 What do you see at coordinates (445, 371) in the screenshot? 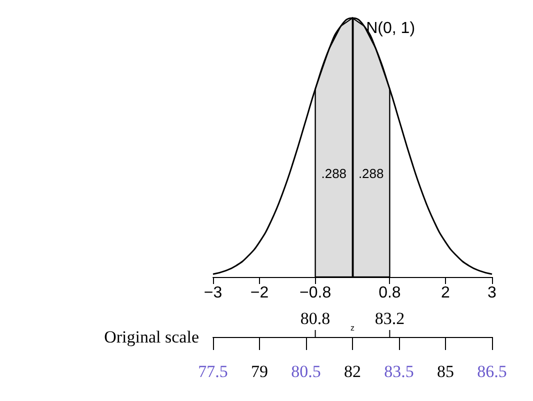
I see `x2-tick-label: 85` at bounding box center [445, 371].